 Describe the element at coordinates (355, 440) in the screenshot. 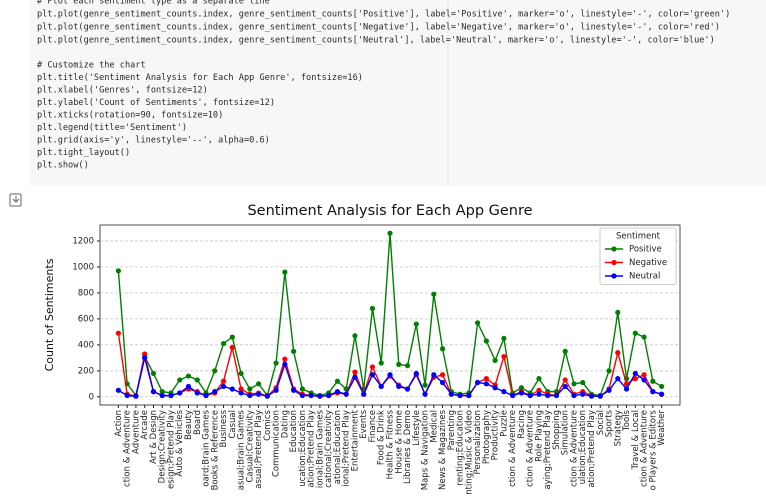

I see `x-tick-label: Entertainment` at that location.